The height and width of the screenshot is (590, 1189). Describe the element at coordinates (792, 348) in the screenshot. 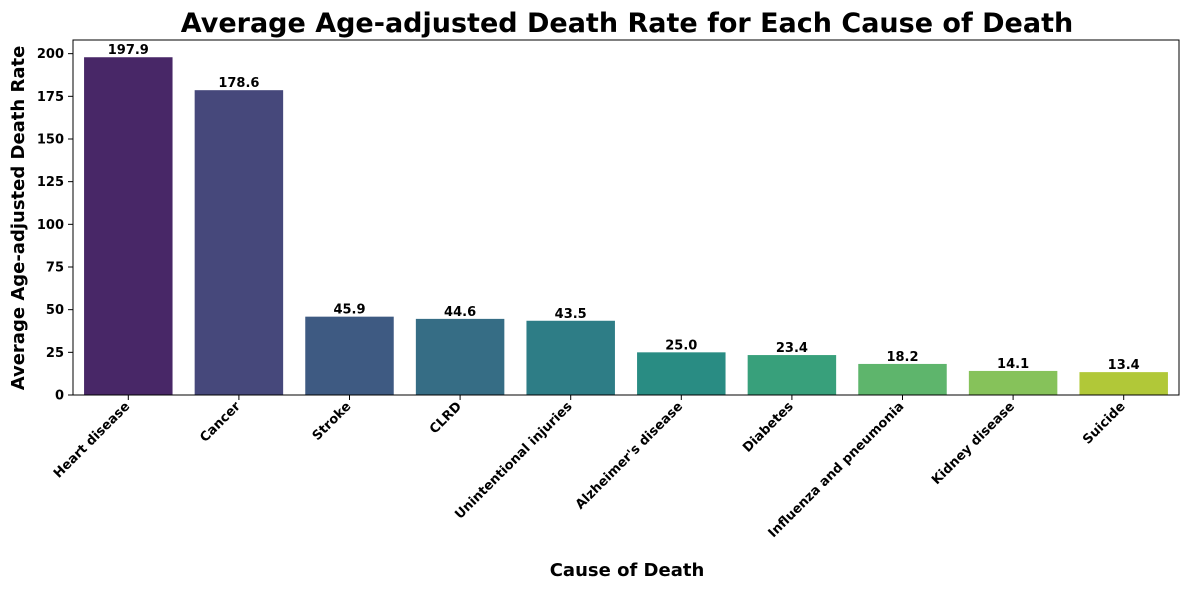

I see `bar-value-label: 23.4` at that location.